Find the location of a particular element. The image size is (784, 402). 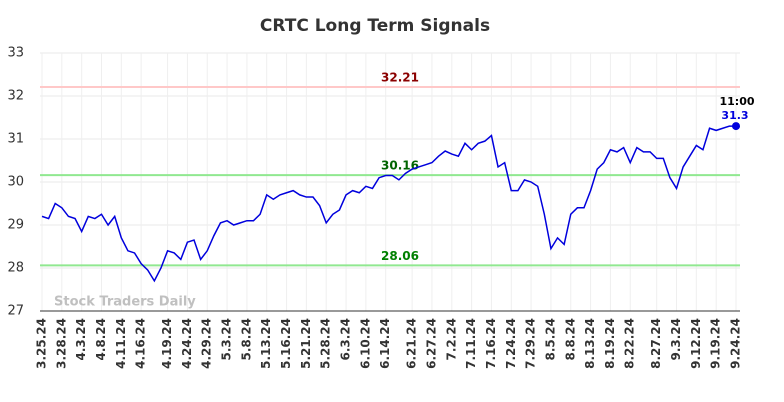

x-tick-label: 5.3.24 is located at coordinates (227, 339).